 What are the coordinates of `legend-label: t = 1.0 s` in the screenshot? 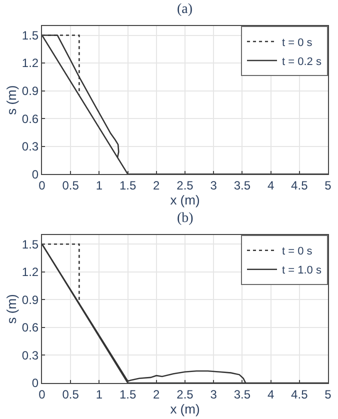 It's located at (302, 270).